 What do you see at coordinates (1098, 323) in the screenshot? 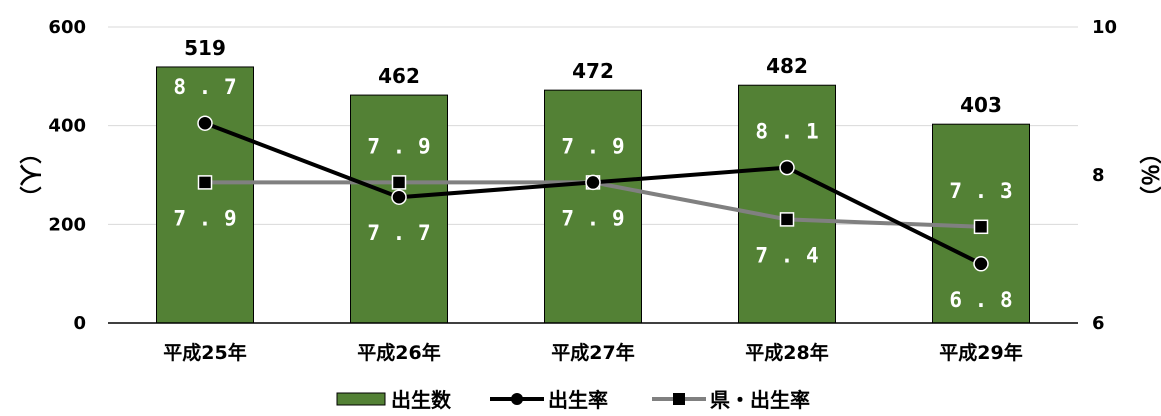
I see `y2-tick-label: 6` at bounding box center [1098, 323].